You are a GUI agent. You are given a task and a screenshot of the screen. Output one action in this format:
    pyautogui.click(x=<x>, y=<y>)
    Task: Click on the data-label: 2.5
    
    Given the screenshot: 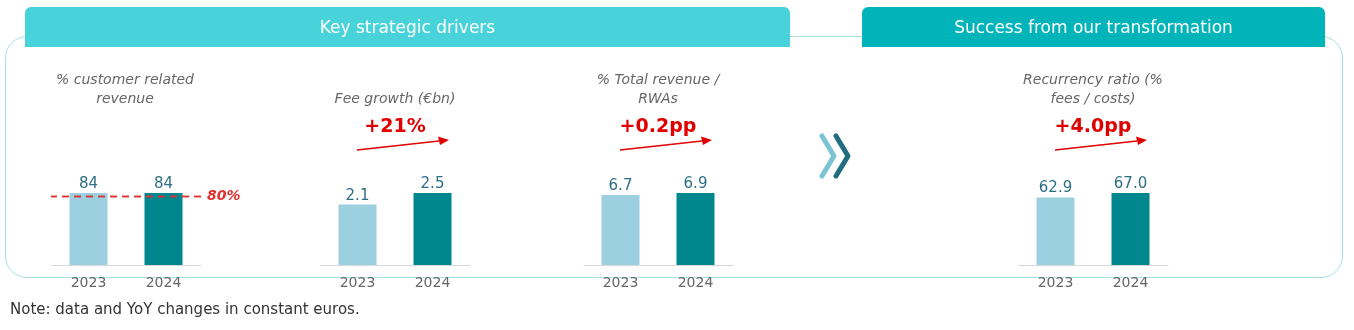 What is the action you would take?
    pyautogui.click(x=432, y=183)
    